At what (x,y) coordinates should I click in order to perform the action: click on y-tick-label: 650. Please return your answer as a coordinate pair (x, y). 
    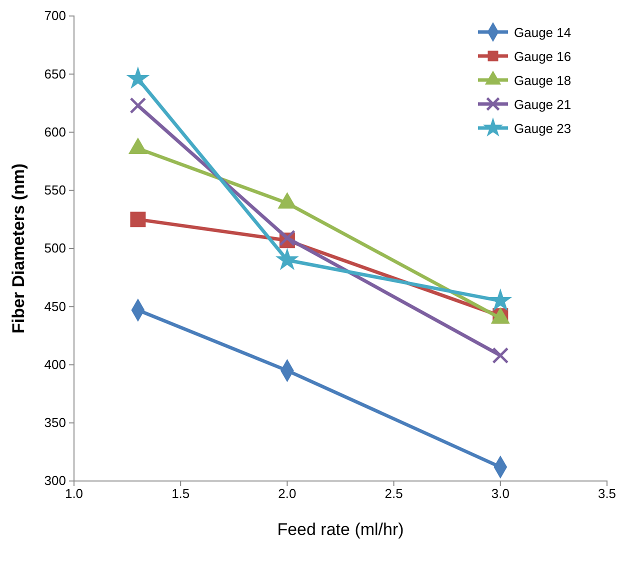
    Looking at the image, I should click on (55, 74).